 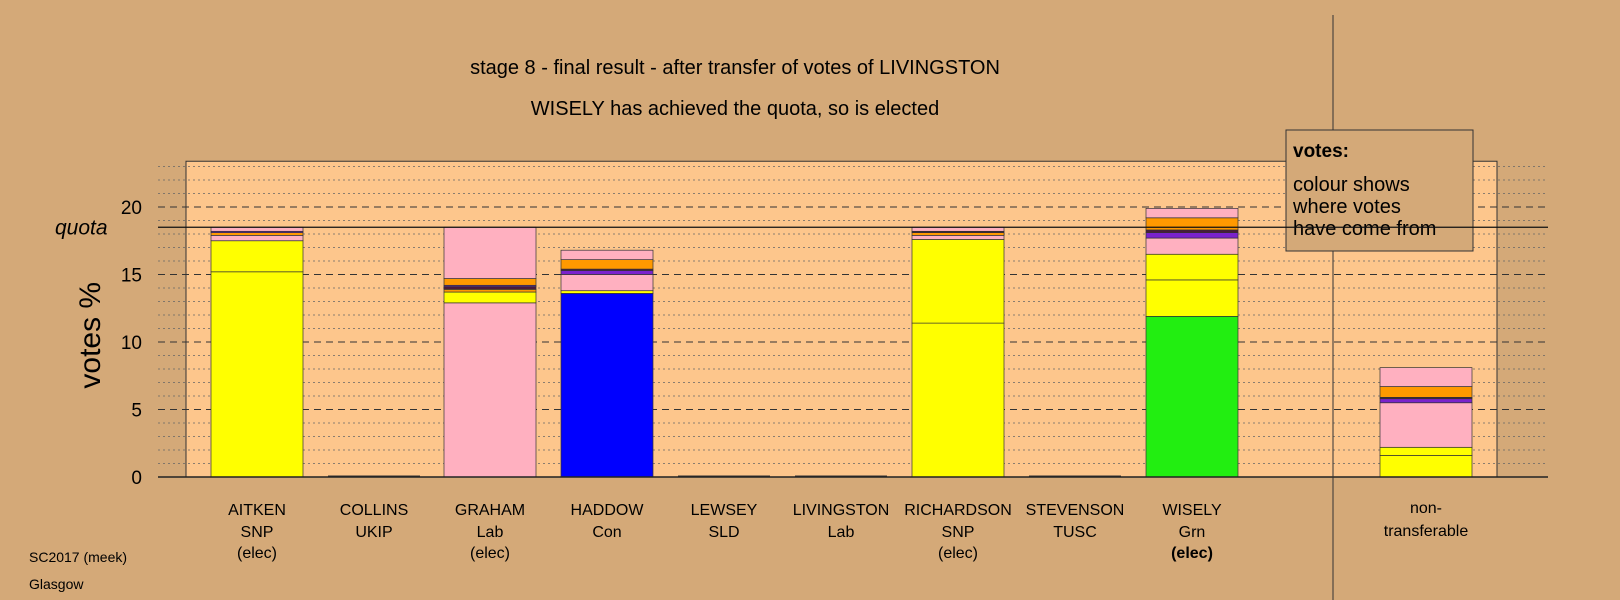 What do you see at coordinates (136, 411) in the screenshot?
I see `y-tick-label: 5` at bounding box center [136, 411].